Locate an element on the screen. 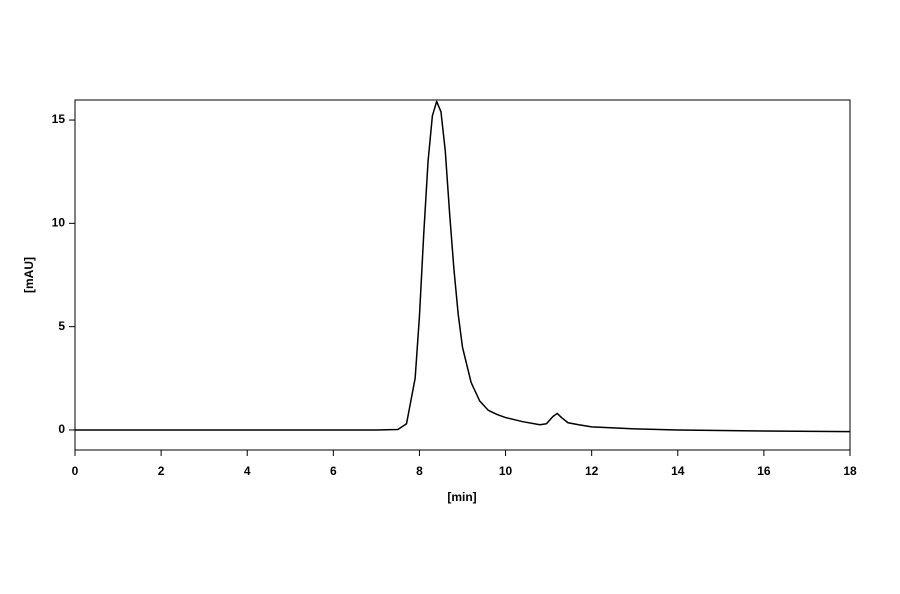 Image resolution: width=900 pixels, height=594 pixels. y-tick-label: 10 is located at coordinates (59, 223).